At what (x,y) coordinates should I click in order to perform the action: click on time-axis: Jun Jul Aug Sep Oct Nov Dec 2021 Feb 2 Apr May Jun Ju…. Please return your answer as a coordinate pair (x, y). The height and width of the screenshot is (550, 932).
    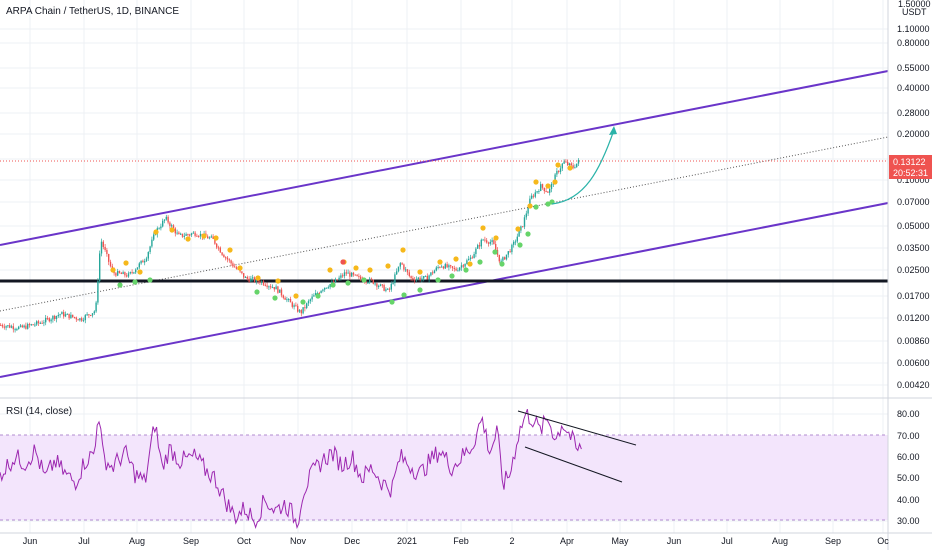
    Looking at the image, I should click on (456, 541).